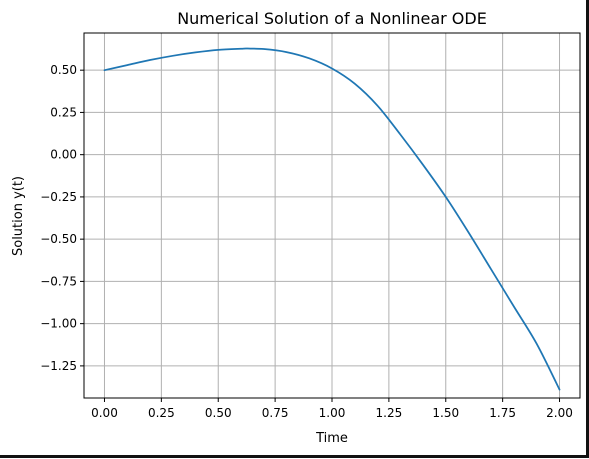 The width and height of the screenshot is (589, 459). I want to click on x-tick-label: 0.50, so click(218, 413).